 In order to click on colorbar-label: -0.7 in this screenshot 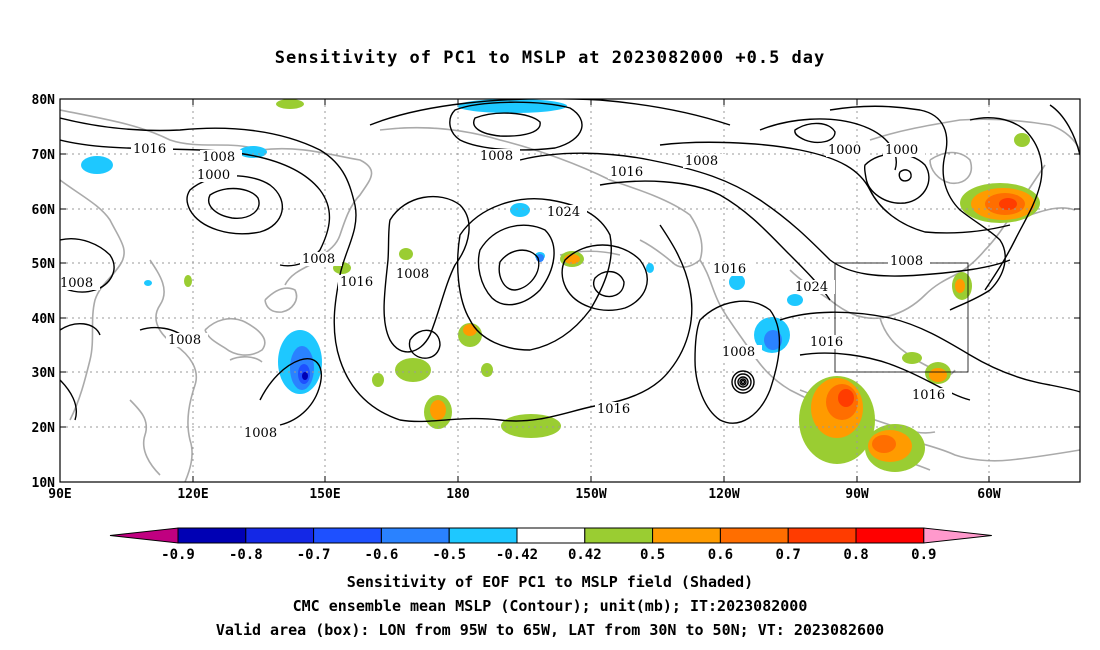, I will do `click(314, 555)`.